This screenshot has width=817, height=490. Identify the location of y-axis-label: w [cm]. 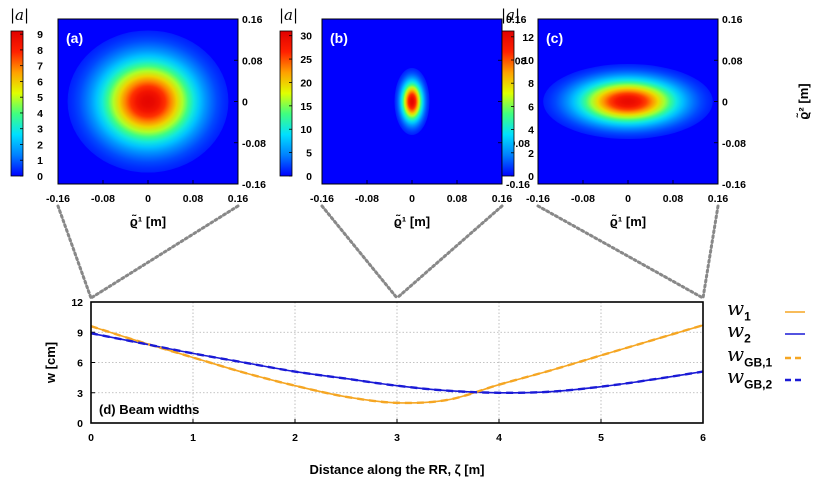
(50, 363).